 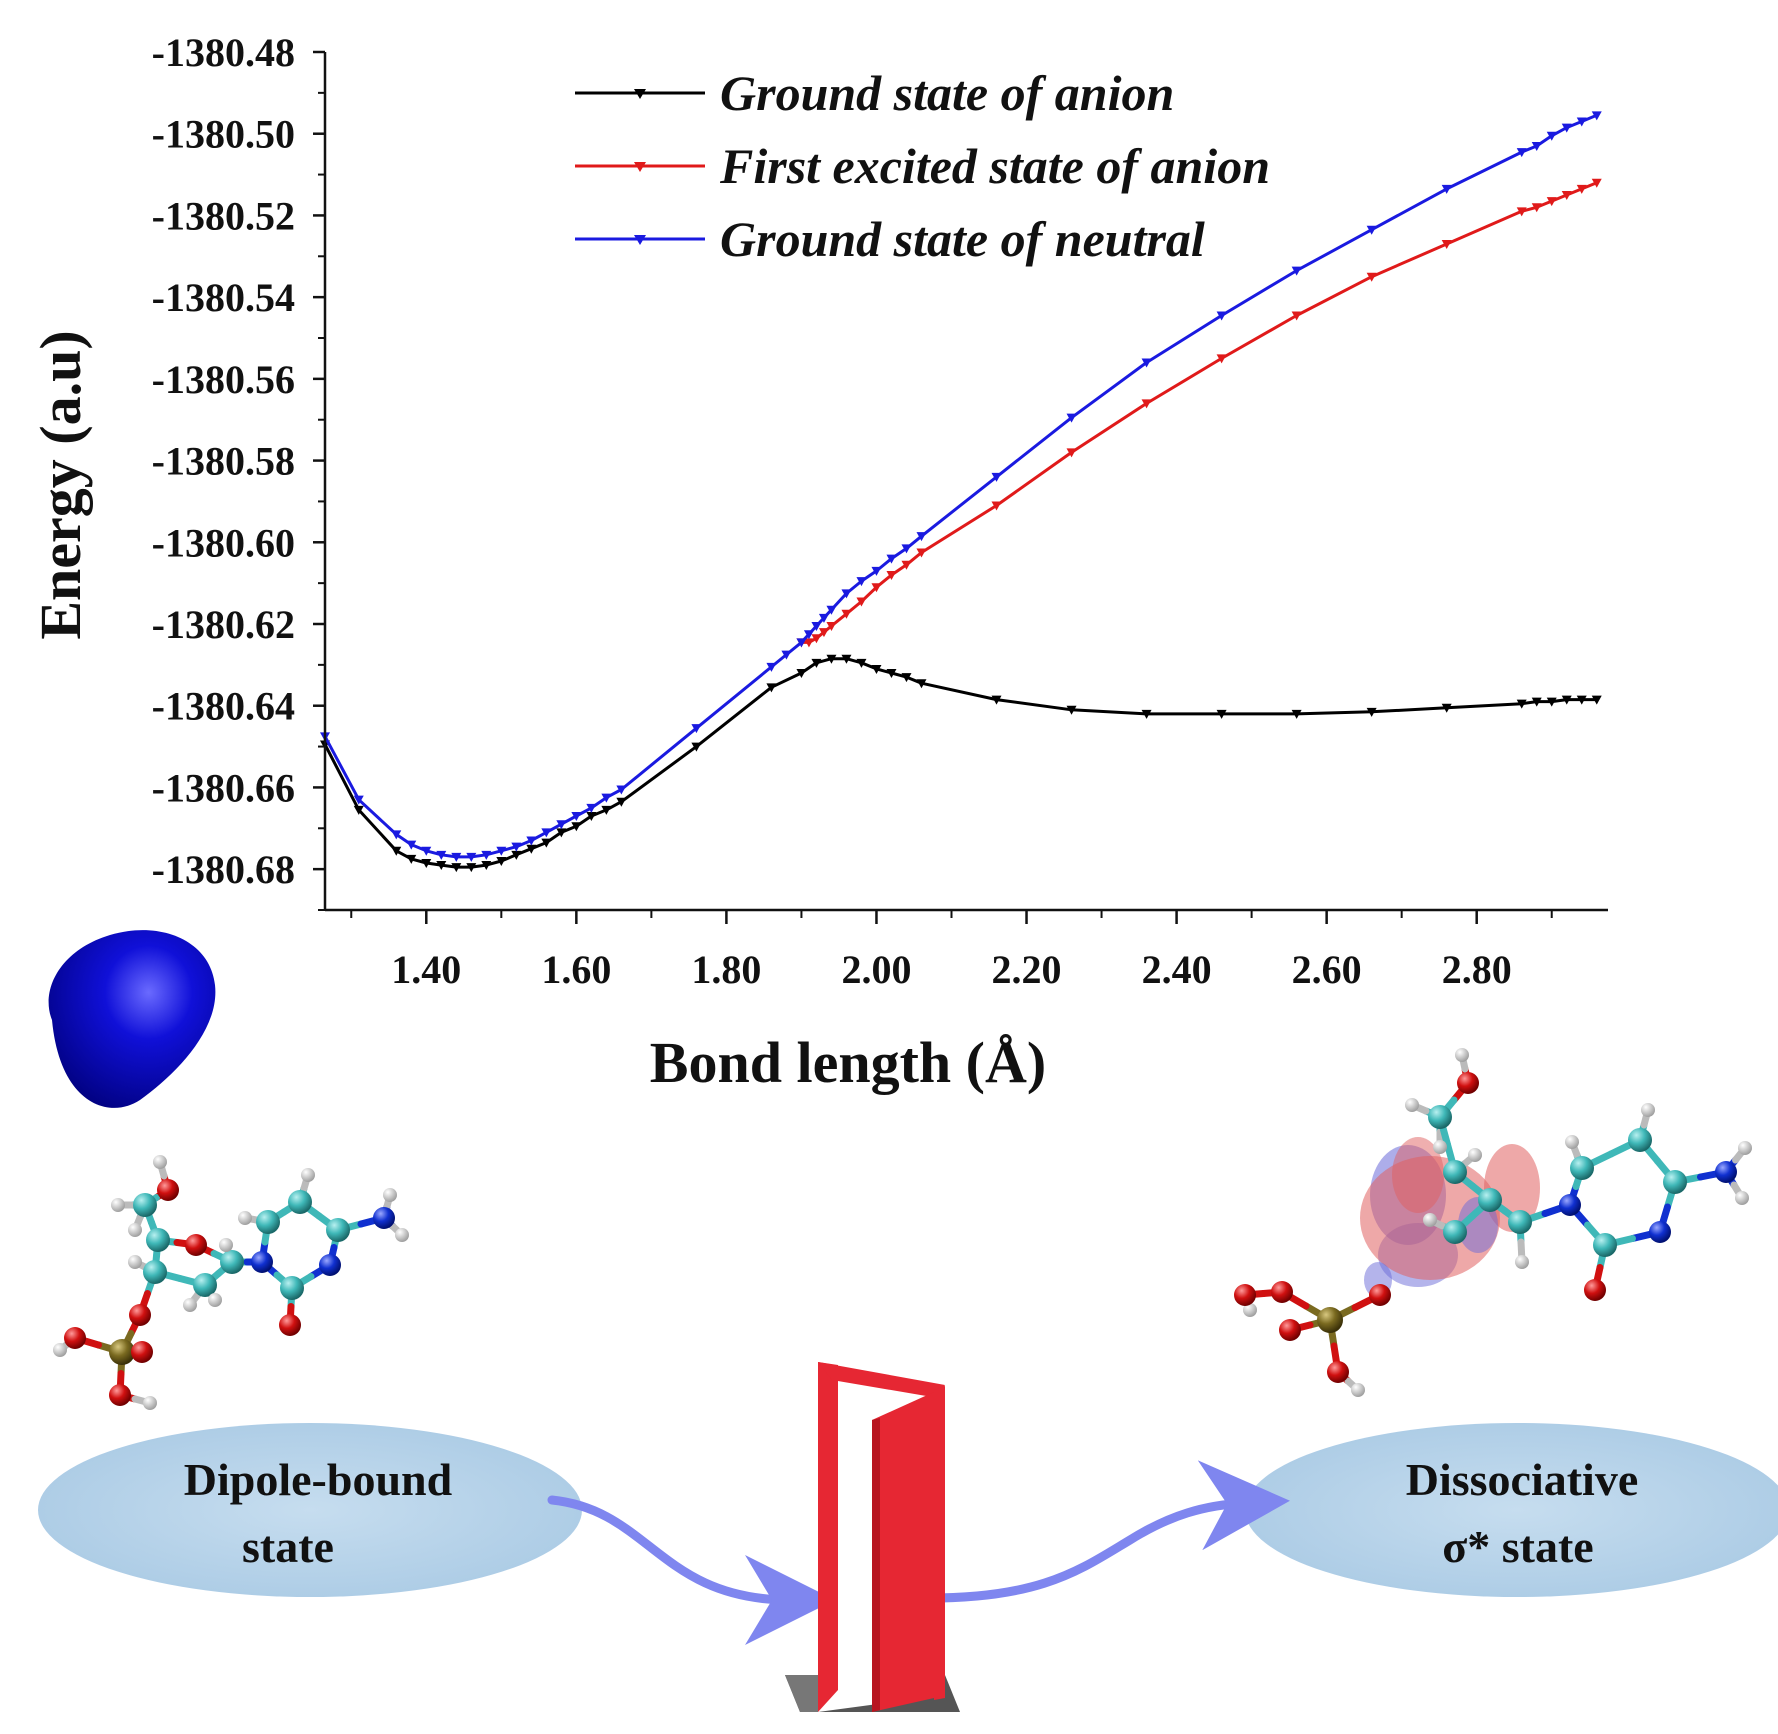 I want to click on sigma-orbital-icon, so click(x=1450, y=1217).